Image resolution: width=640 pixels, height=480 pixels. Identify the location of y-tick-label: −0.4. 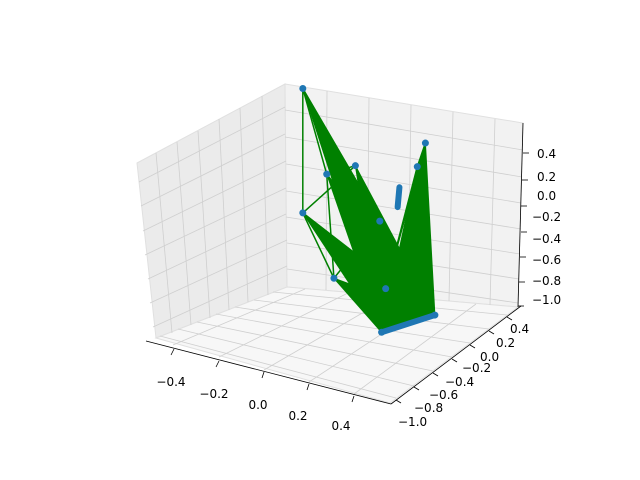
(459, 382).